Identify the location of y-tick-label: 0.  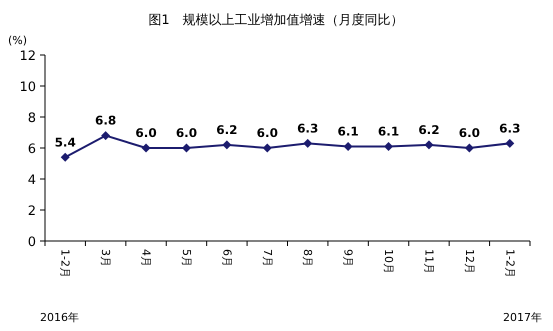
(32, 242).